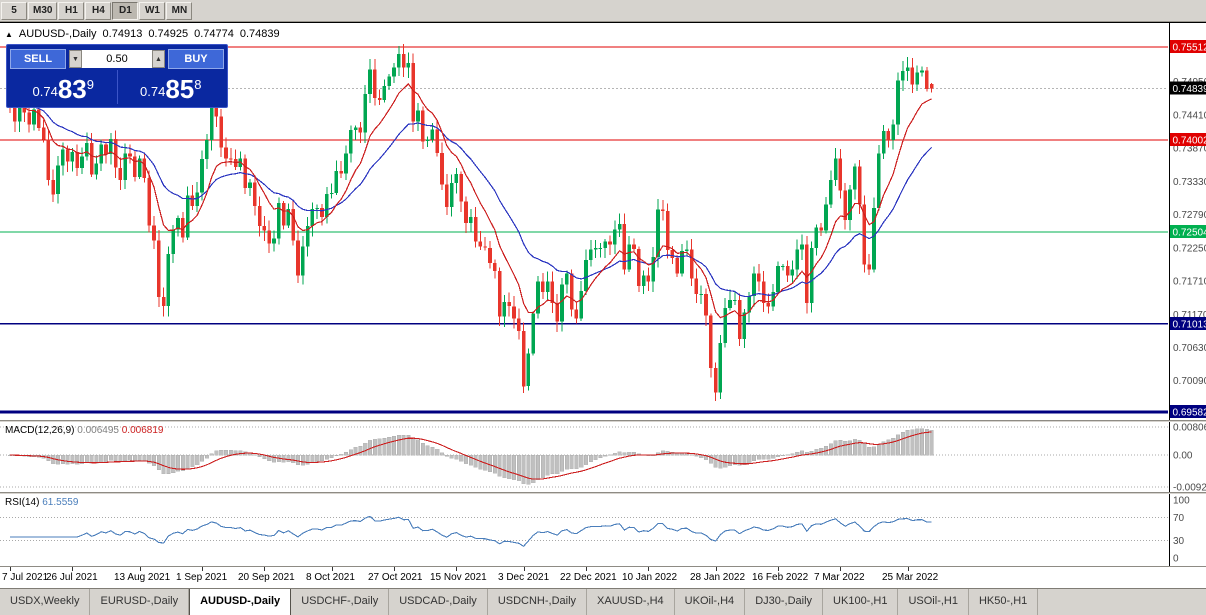  I want to click on ohlc-low: 0.74774, so click(214, 34).